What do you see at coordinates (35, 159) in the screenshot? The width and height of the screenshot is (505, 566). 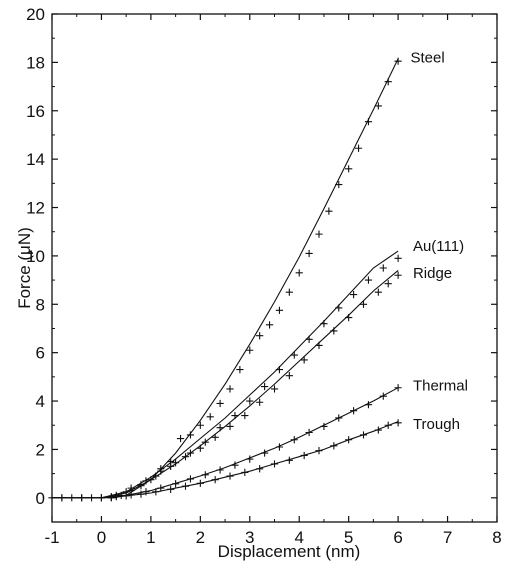 I see `y-tick-label: 14` at bounding box center [35, 159].